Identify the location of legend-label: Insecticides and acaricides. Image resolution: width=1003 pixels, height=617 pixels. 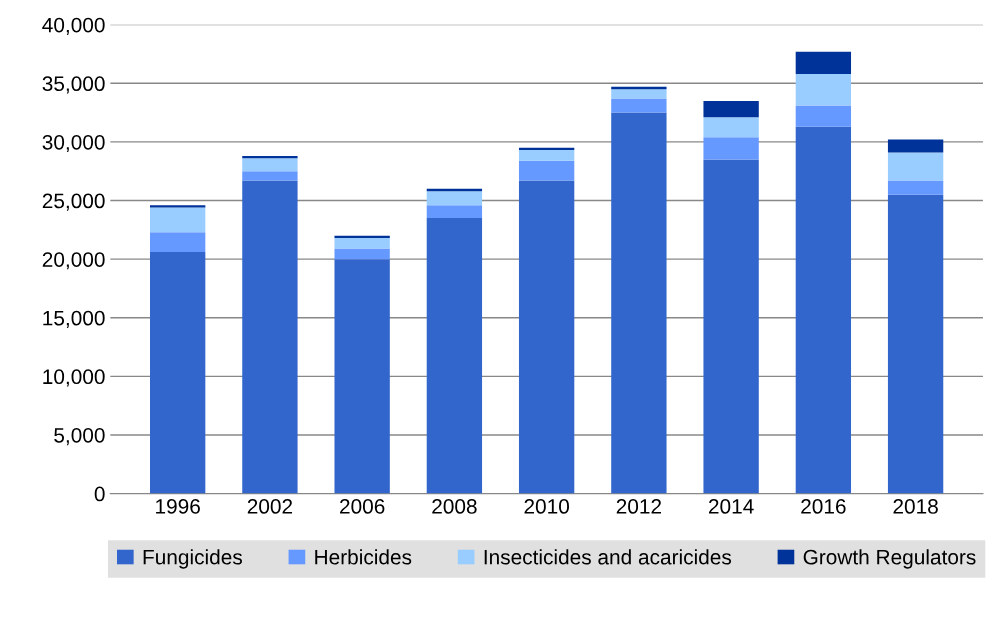
(608, 557).